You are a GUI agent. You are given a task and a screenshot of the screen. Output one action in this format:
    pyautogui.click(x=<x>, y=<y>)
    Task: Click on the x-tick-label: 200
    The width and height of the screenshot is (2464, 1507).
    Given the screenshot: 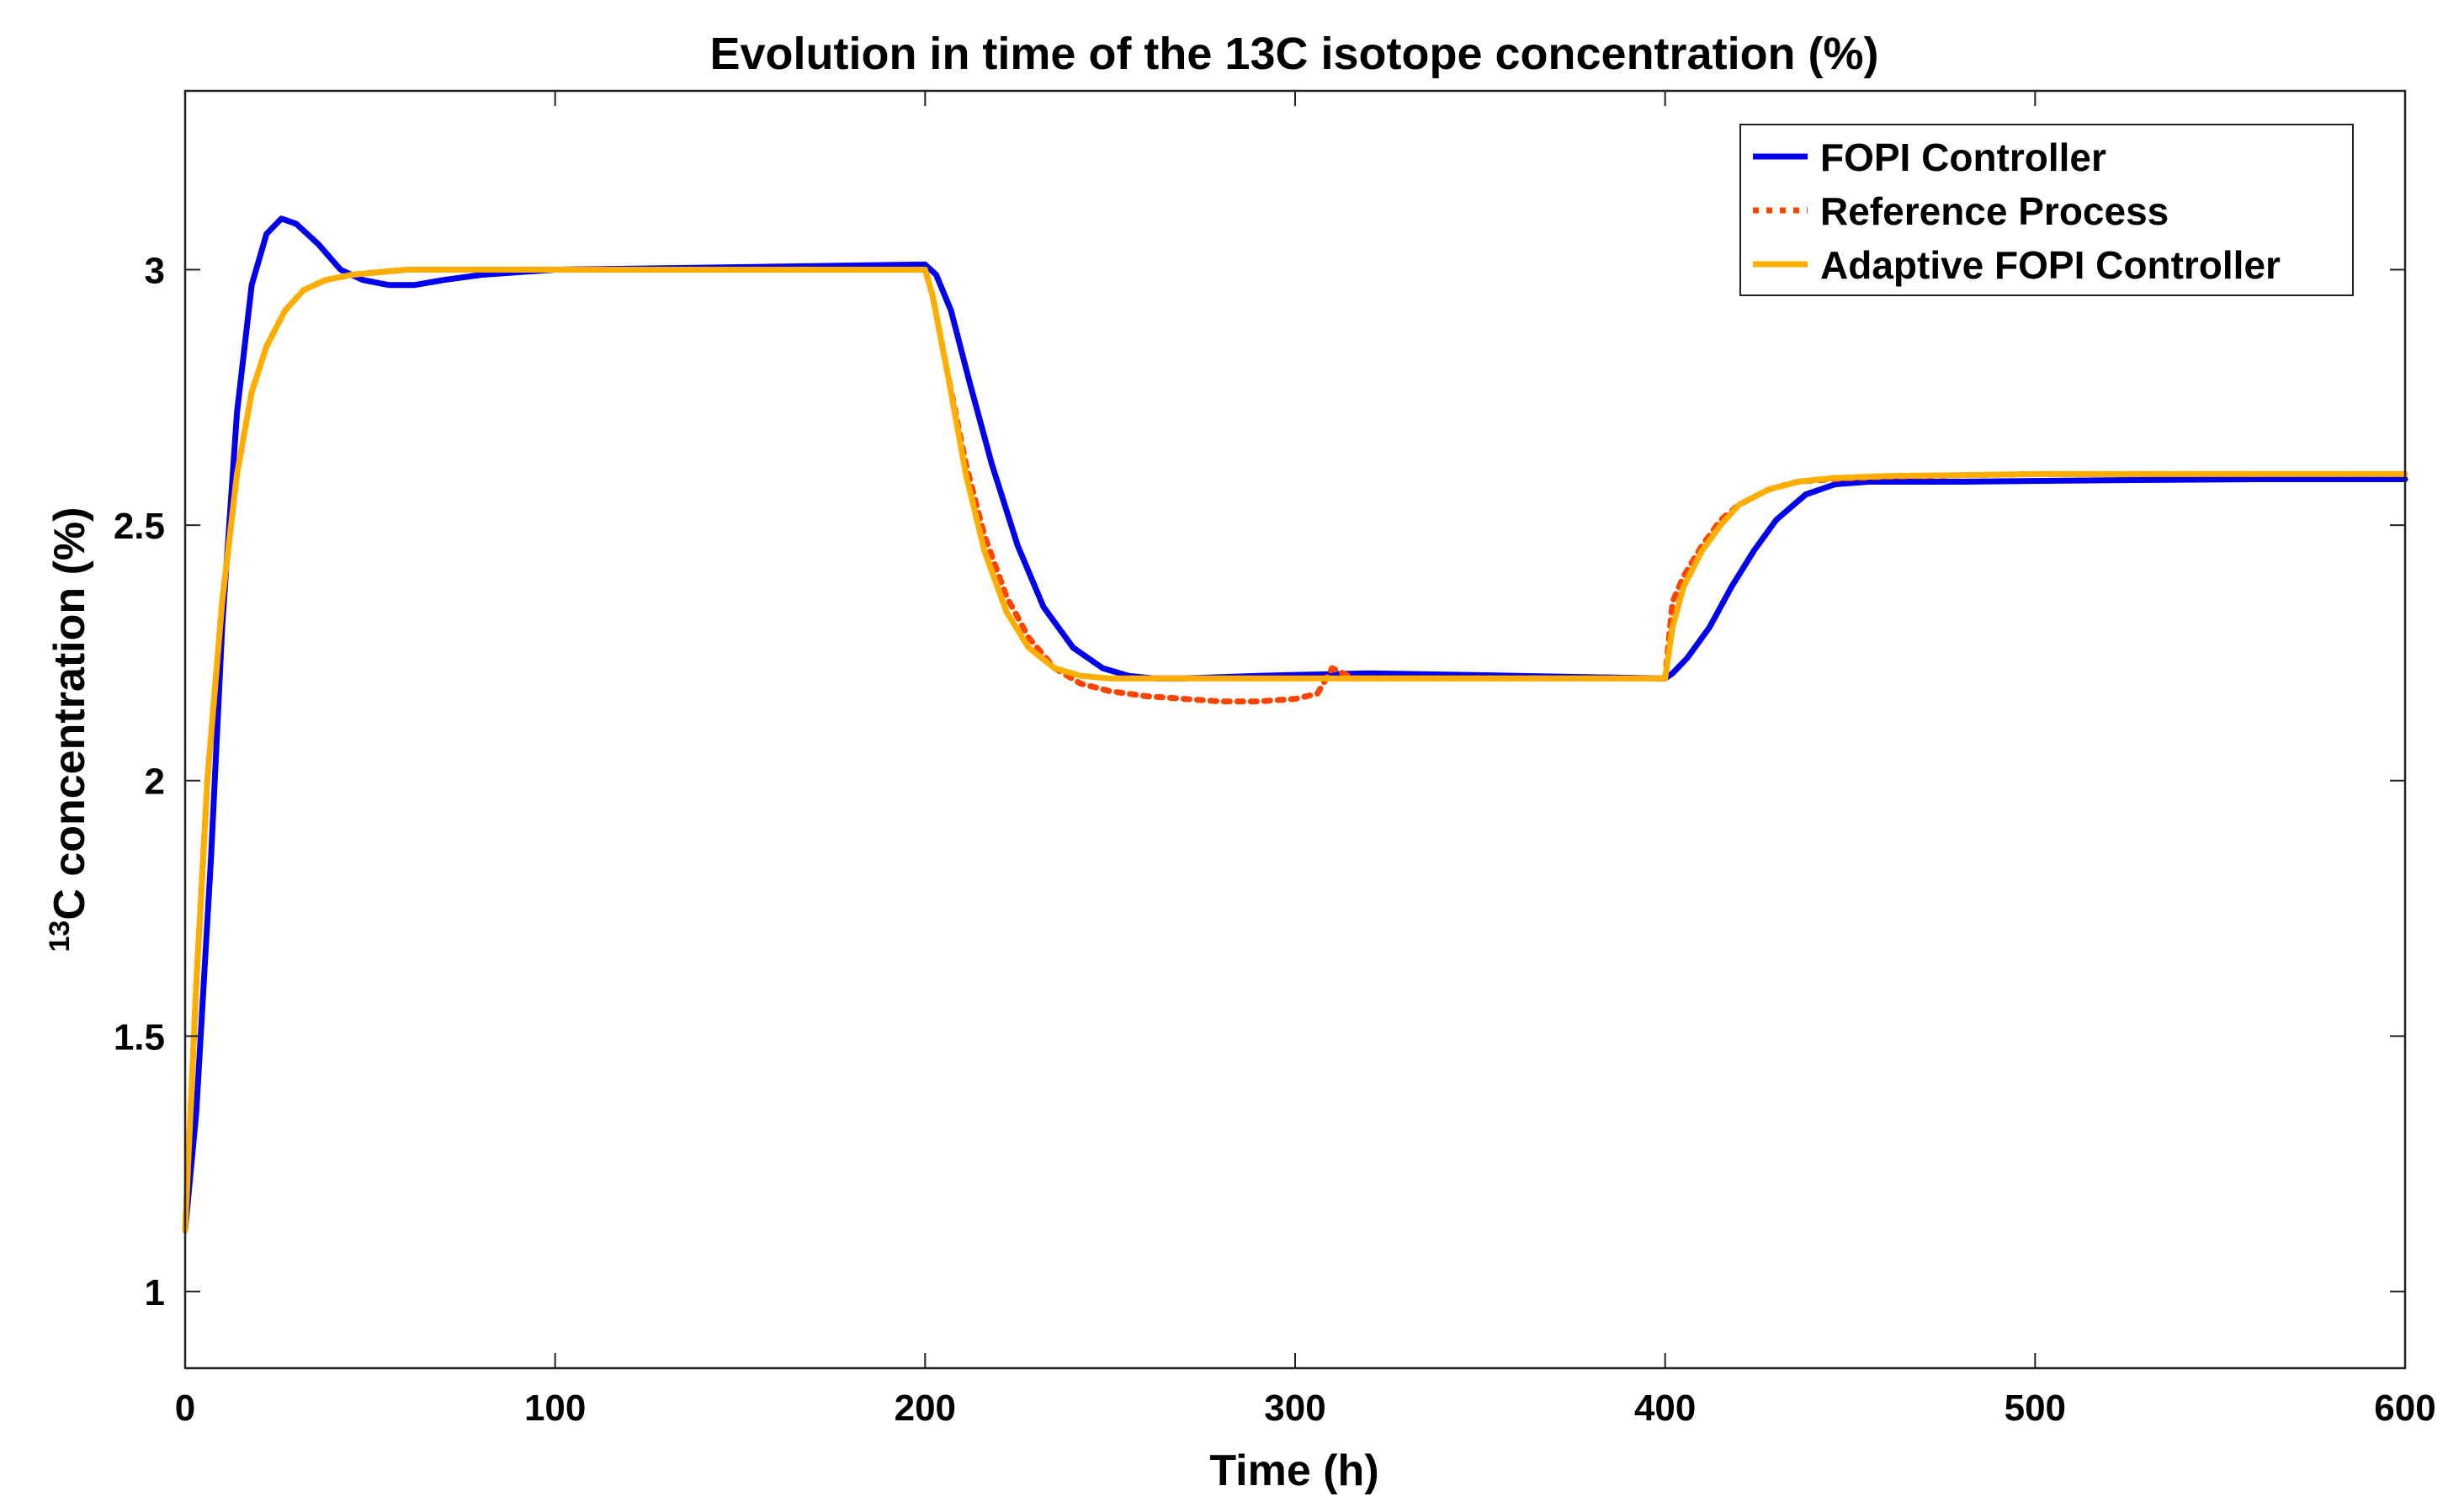 What is the action you would take?
    pyautogui.click(x=925, y=1408)
    